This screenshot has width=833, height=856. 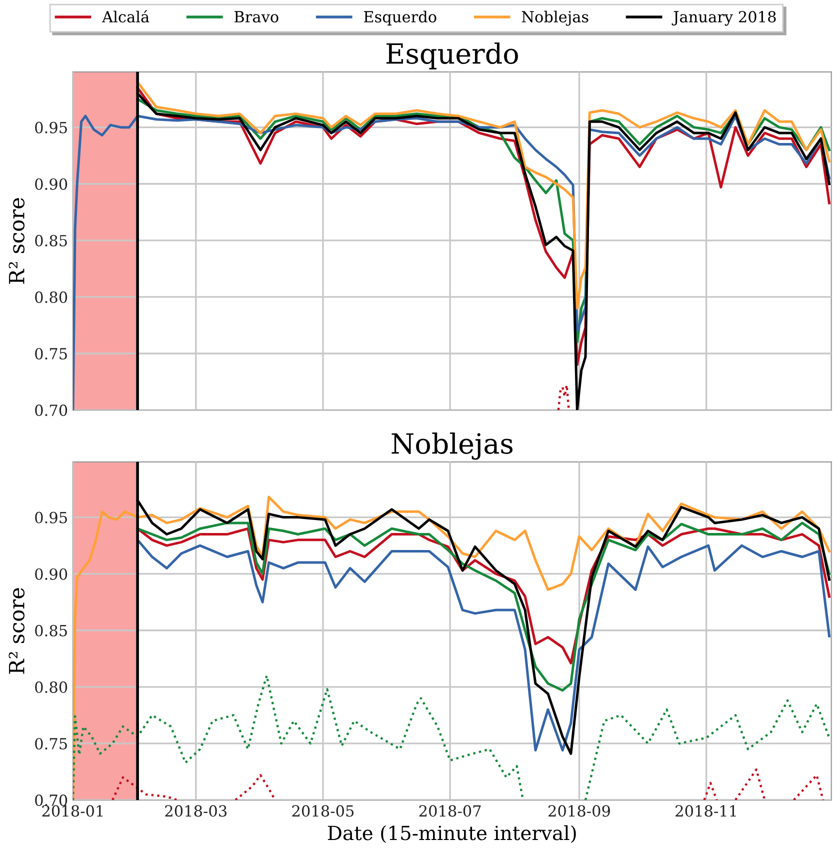 I want to click on x-tick-label: 2018-07, so click(x=450, y=811).